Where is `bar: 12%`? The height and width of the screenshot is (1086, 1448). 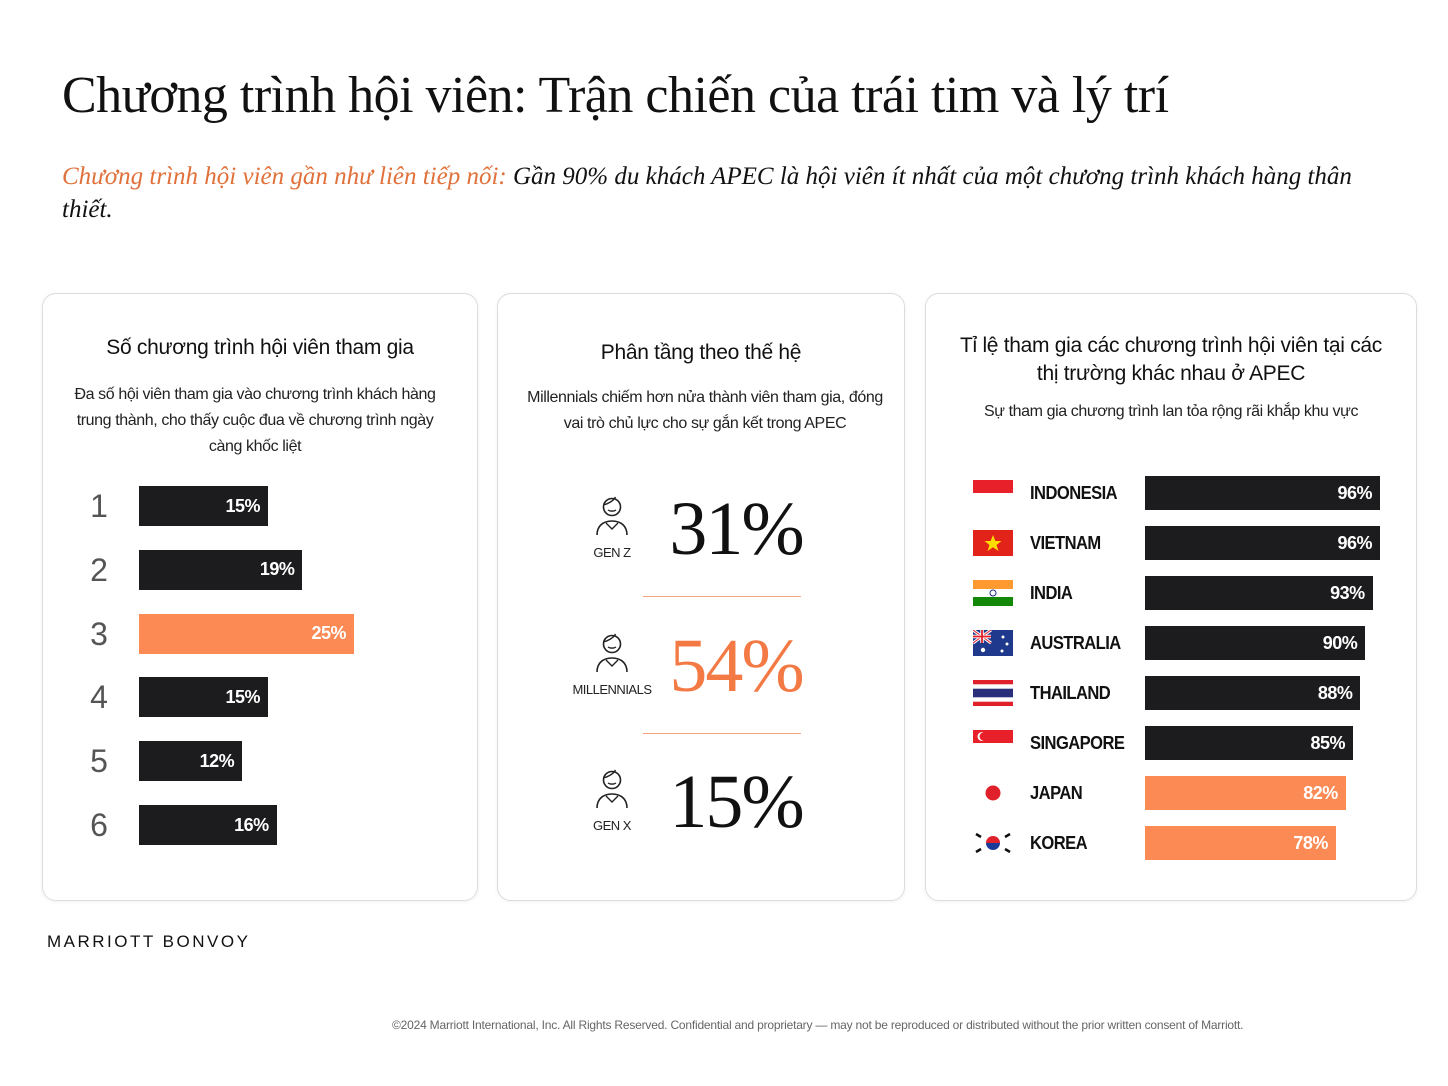
bar: 12% is located at coordinates (191, 761).